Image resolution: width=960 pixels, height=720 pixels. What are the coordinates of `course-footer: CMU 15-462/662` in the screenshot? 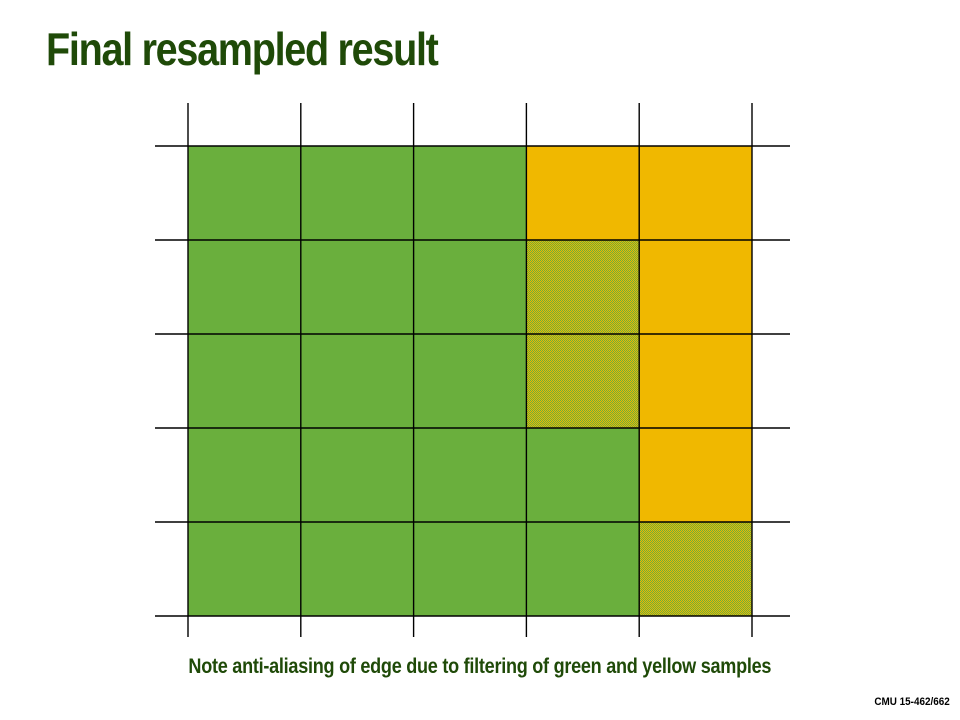 It's located at (912, 702).